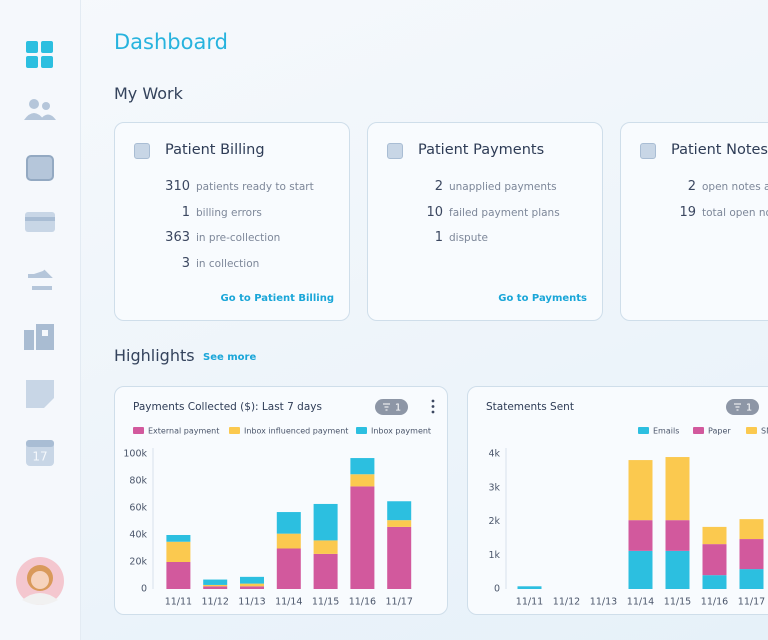 The width and height of the screenshot is (768, 640). I want to click on nav-calendar: 17, so click(40, 453).